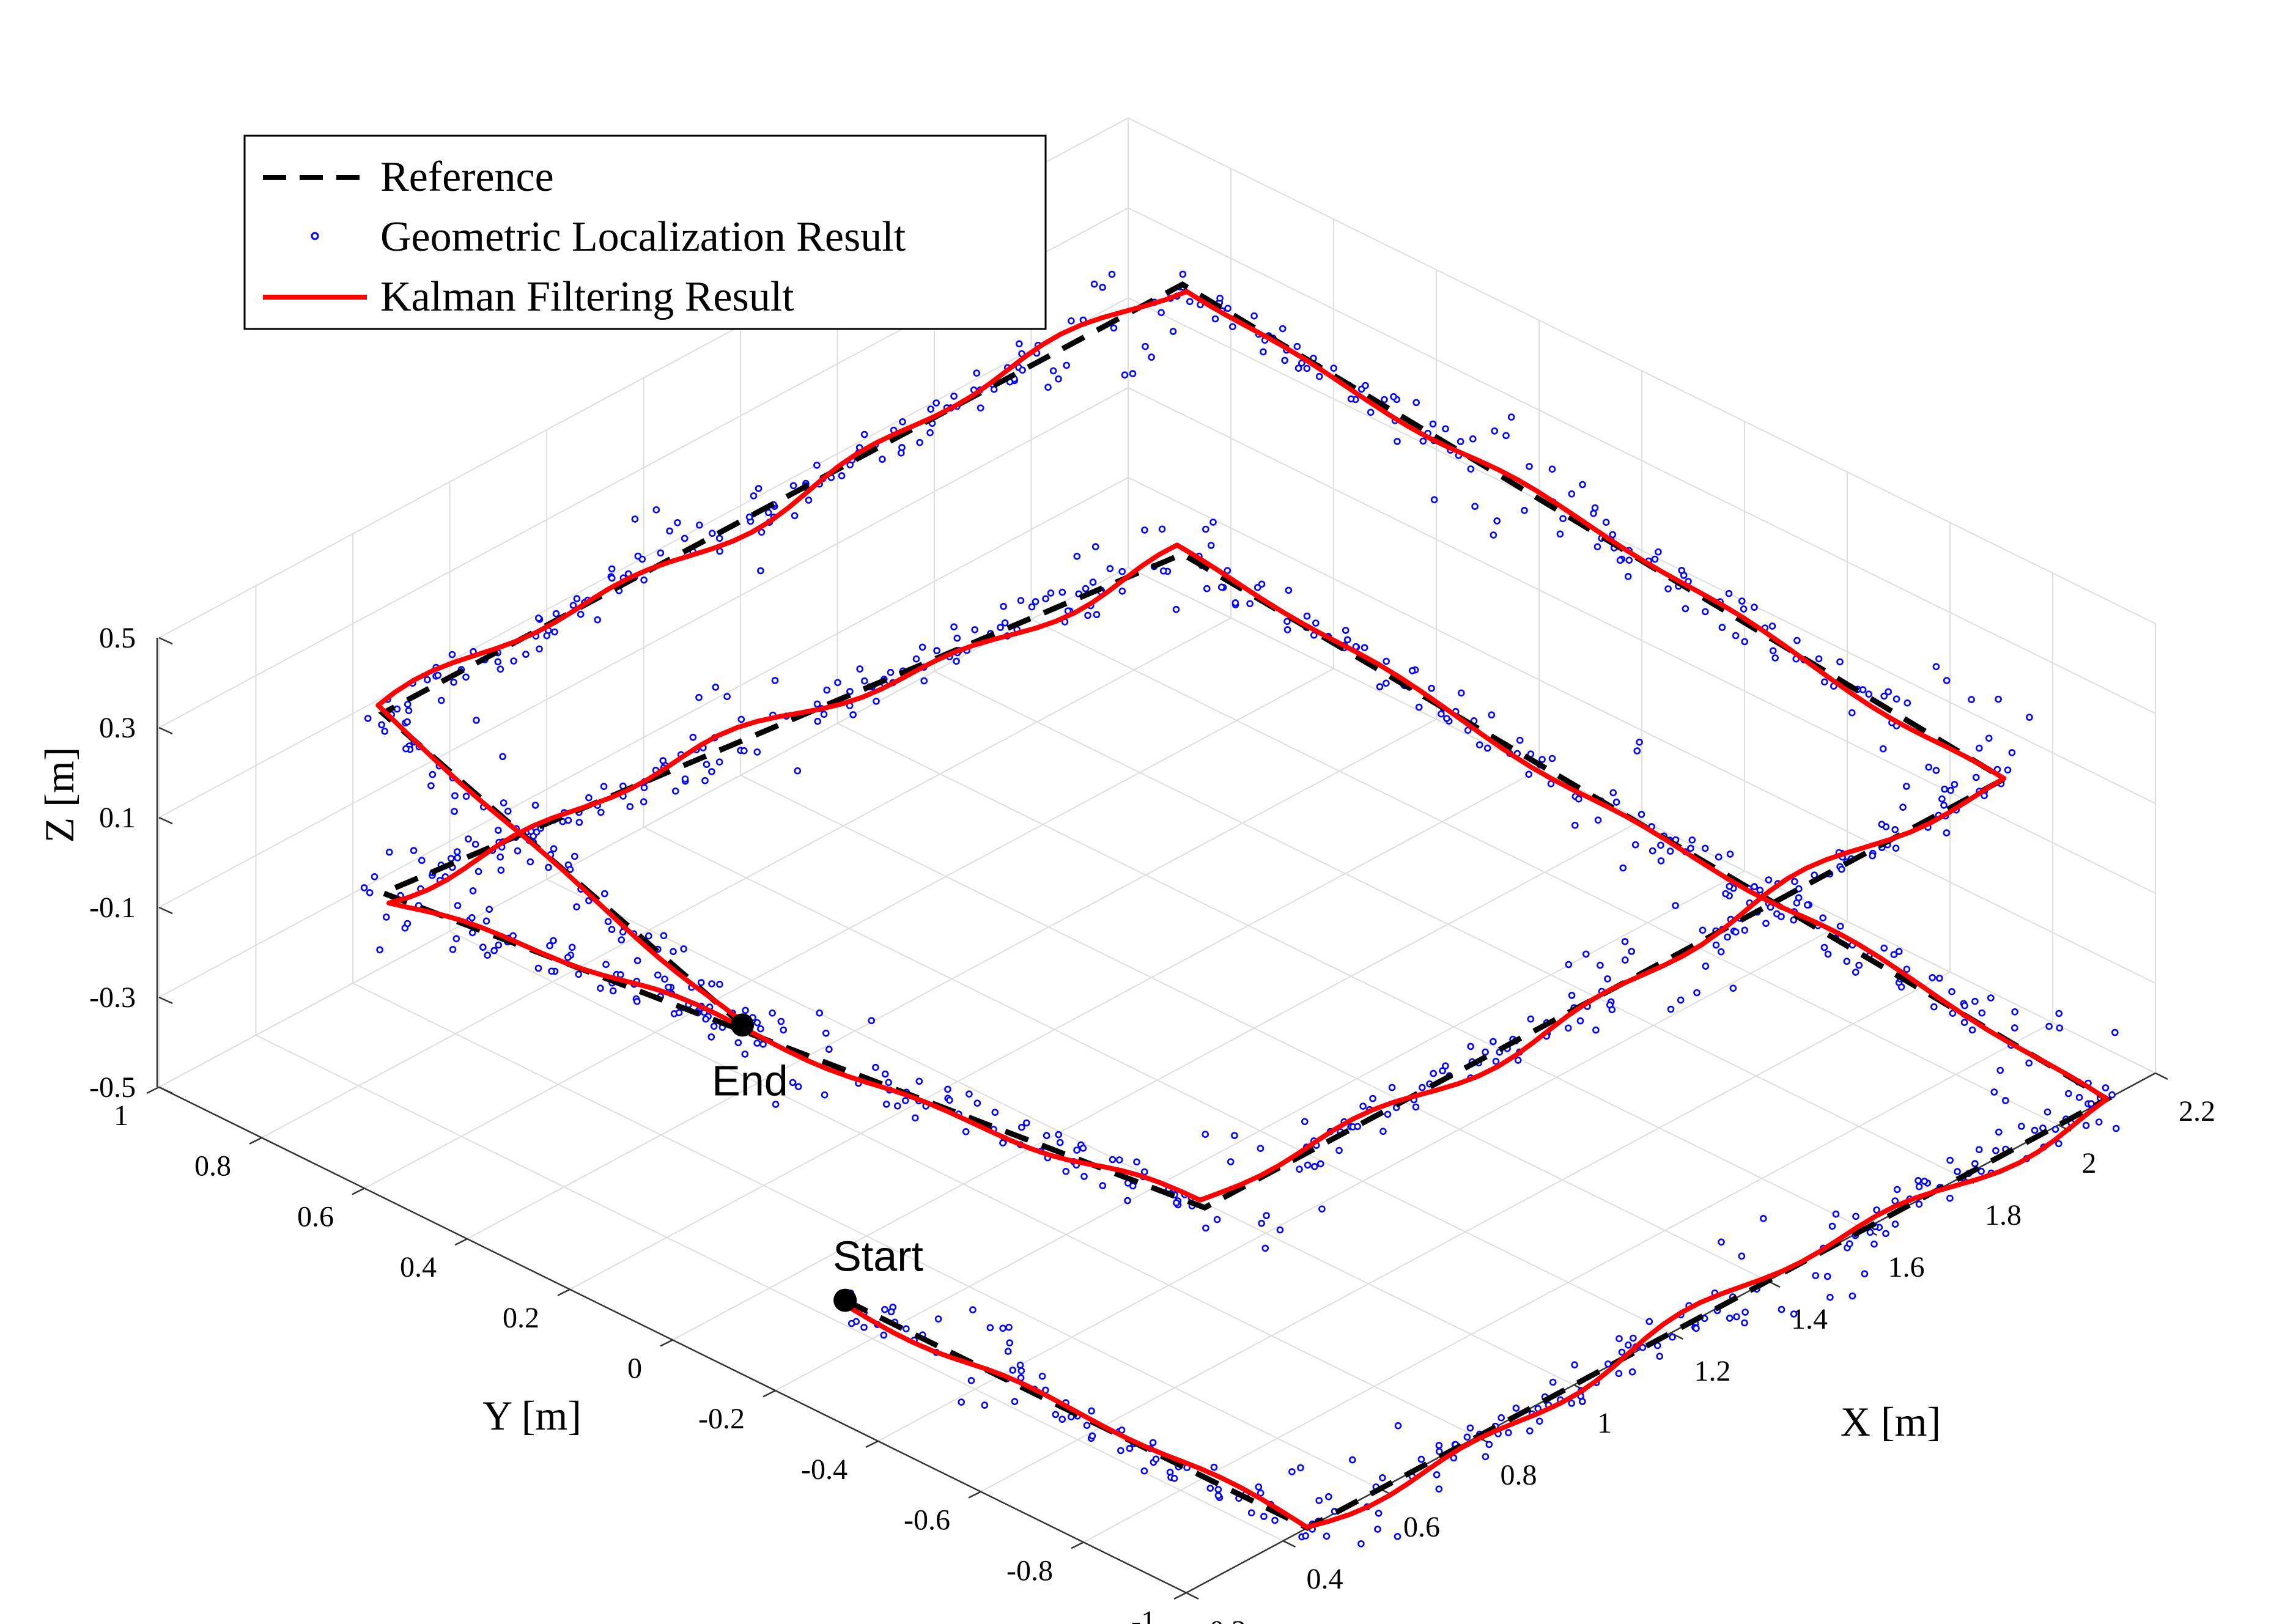 This screenshot has width=2271, height=1624. Describe the element at coordinates (1906, 1267) in the screenshot. I see `x-tick-label: 1.6` at that location.